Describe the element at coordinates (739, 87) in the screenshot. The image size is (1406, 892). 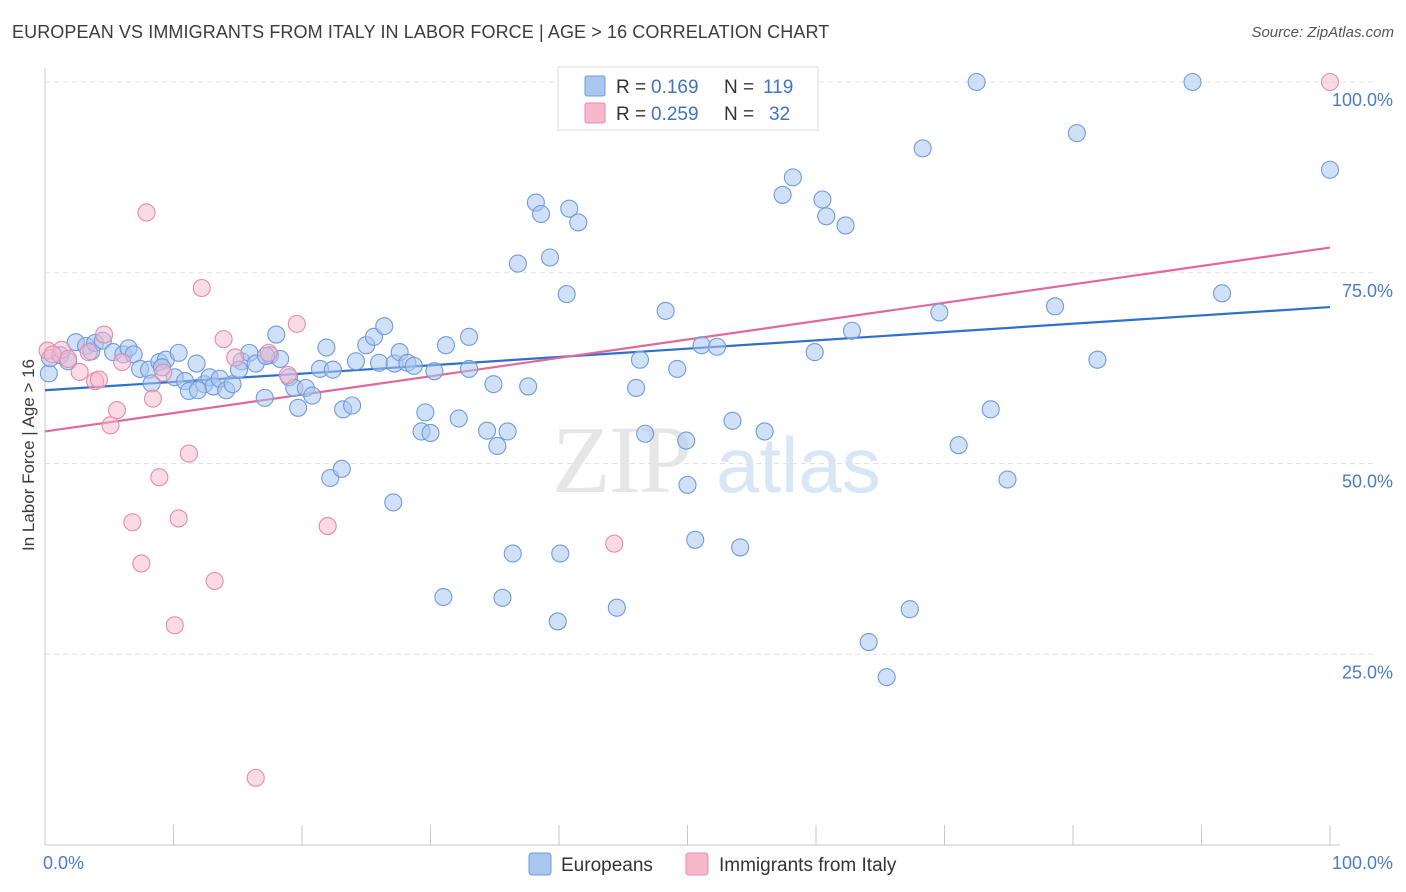
I see `legend-n-label-1: N =` at that location.